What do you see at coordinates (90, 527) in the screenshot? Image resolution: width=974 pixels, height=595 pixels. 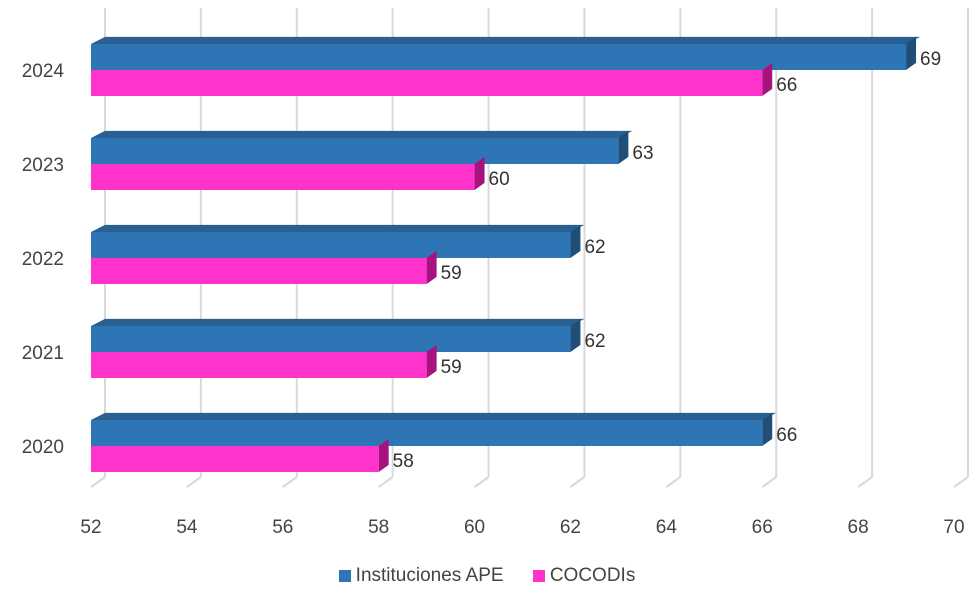 I see `x-tick-label-52: 52` at bounding box center [90, 527].